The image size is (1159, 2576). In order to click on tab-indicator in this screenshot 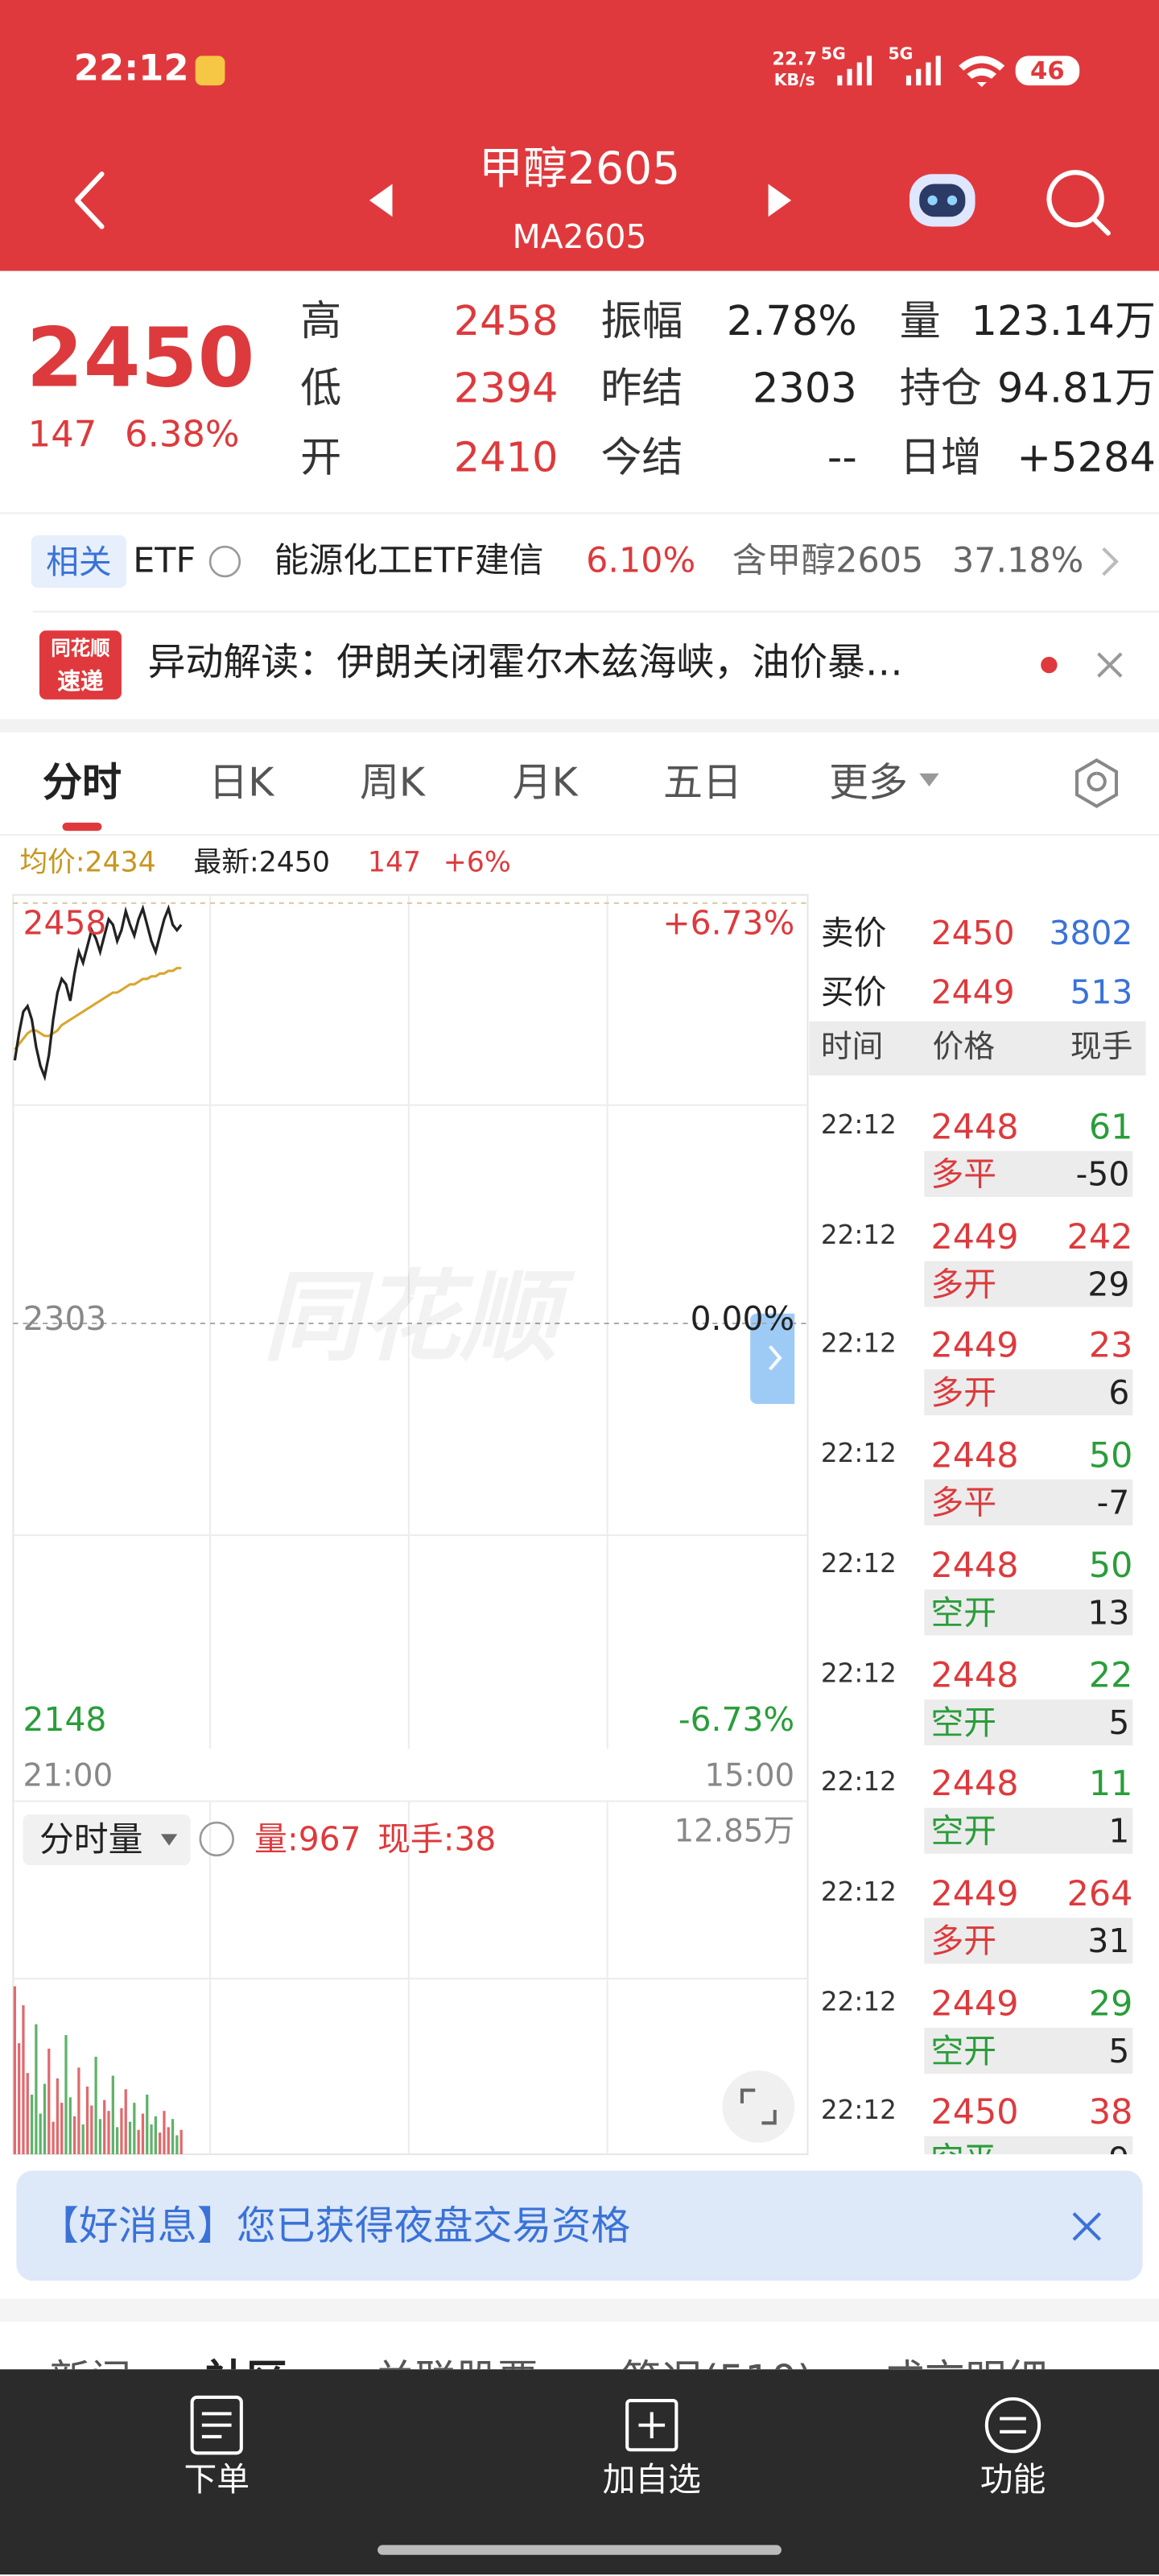, I will do `click(82, 827)`.